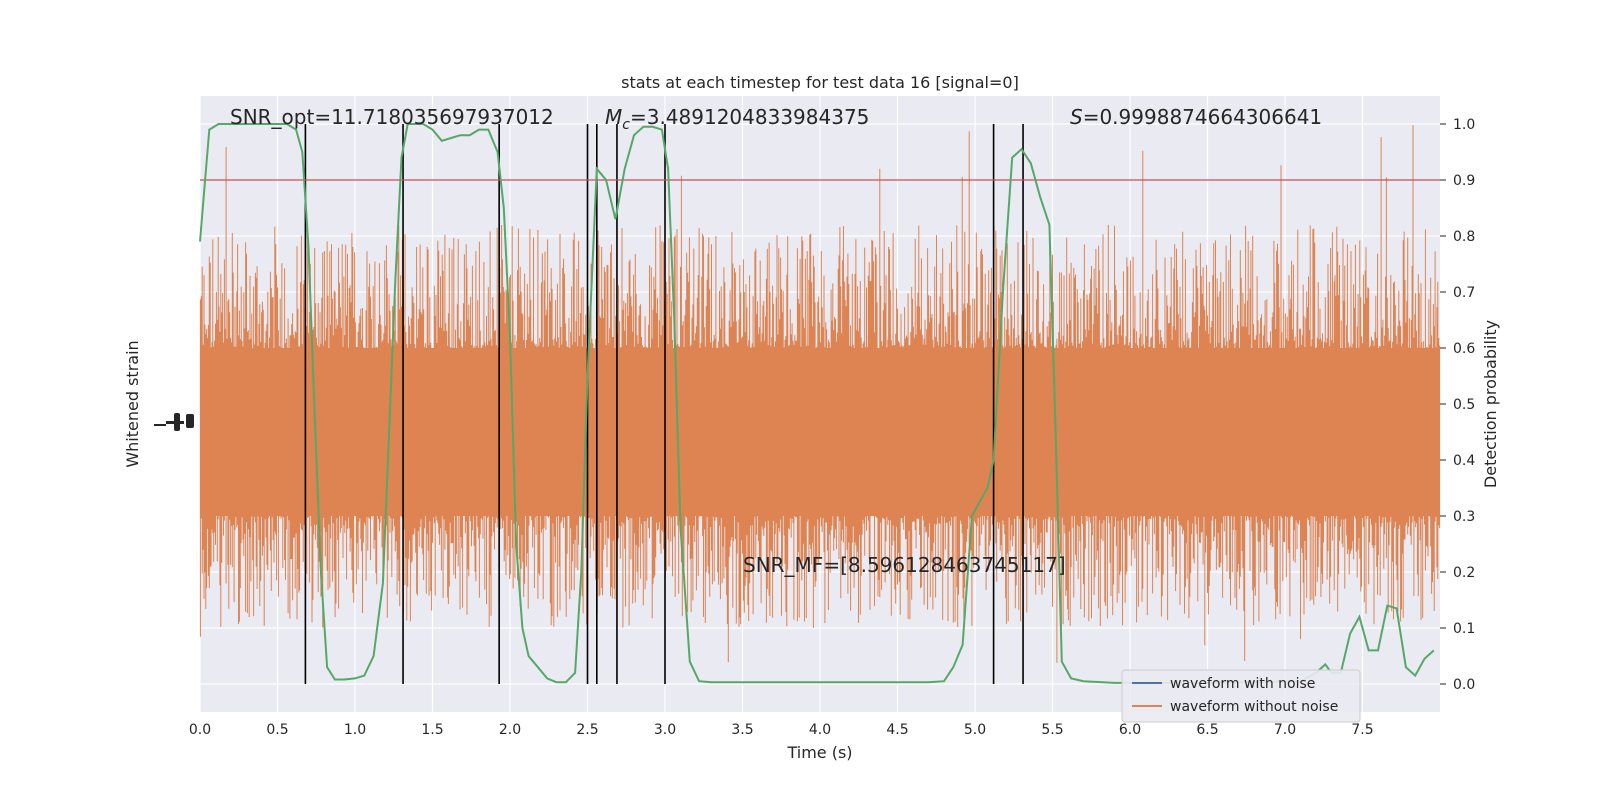  What do you see at coordinates (819, 752) in the screenshot?
I see `x-axis-label: Time (s)` at bounding box center [819, 752].